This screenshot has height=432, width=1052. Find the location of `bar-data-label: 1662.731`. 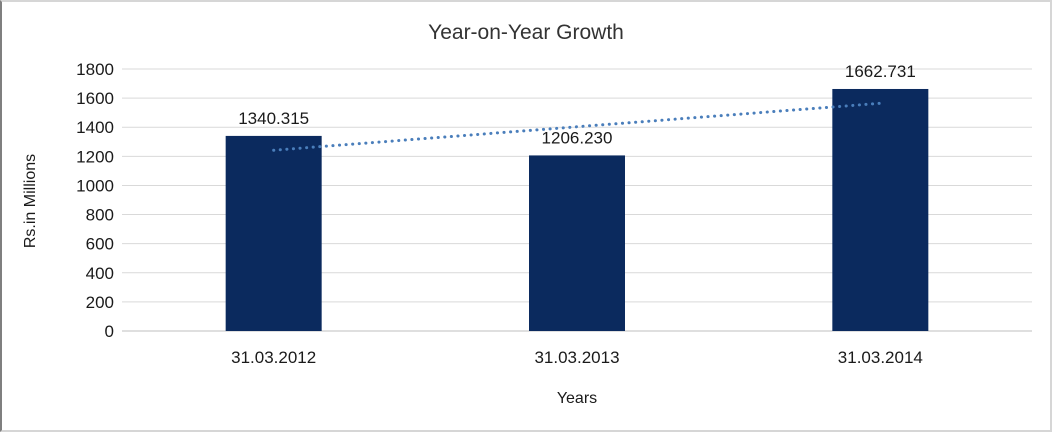

bar-data-label: 1662.731 is located at coordinates (880, 71).